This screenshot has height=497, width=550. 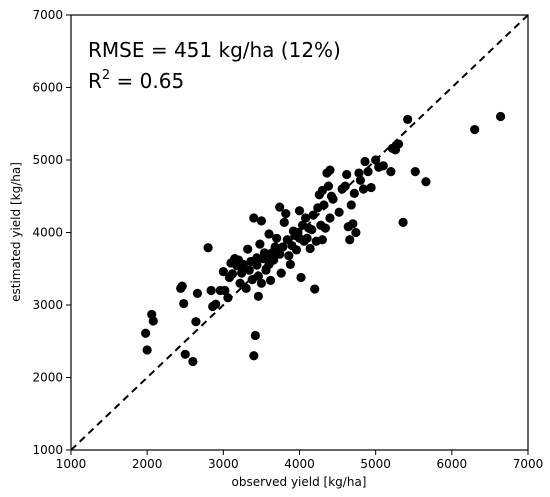 I want to click on y-tick-label: 3000, so click(x=47, y=305).